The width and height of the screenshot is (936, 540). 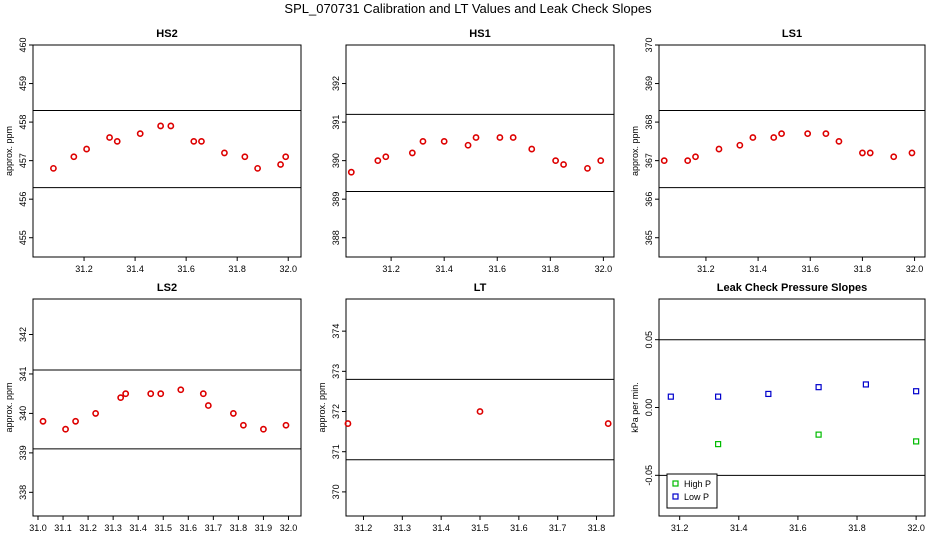 I want to click on x-tick-label: 31.0, so click(x=38, y=528).